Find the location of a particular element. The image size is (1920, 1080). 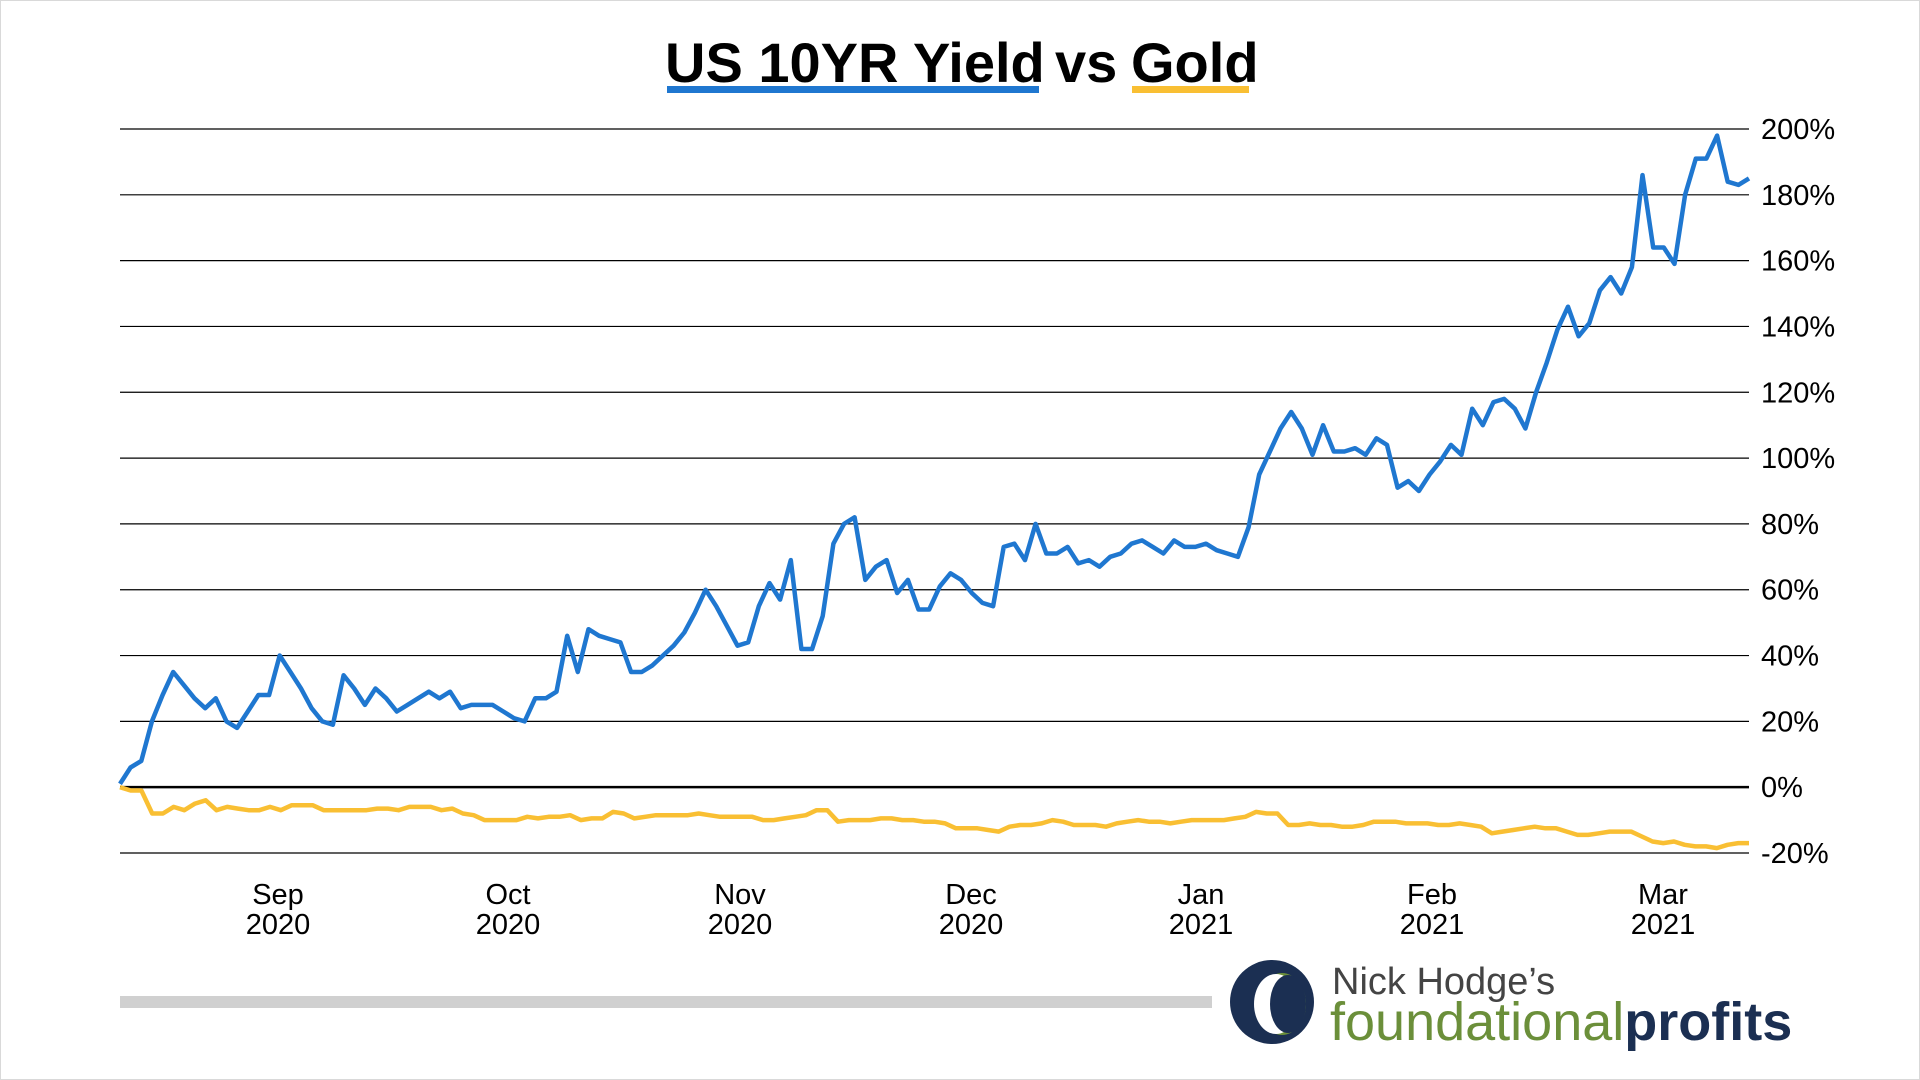

logo-foundational: foundational is located at coordinates (1477, 1022).